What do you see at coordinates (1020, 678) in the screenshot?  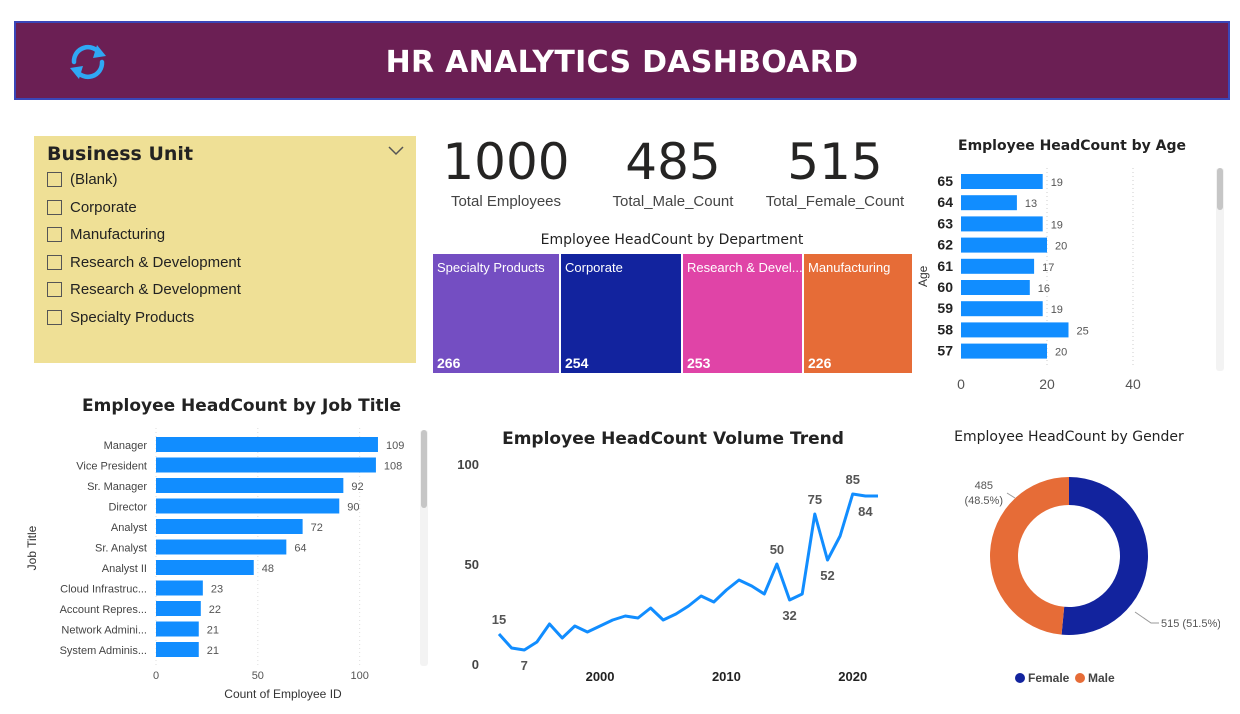 I see `legend-marker` at bounding box center [1020, 678].